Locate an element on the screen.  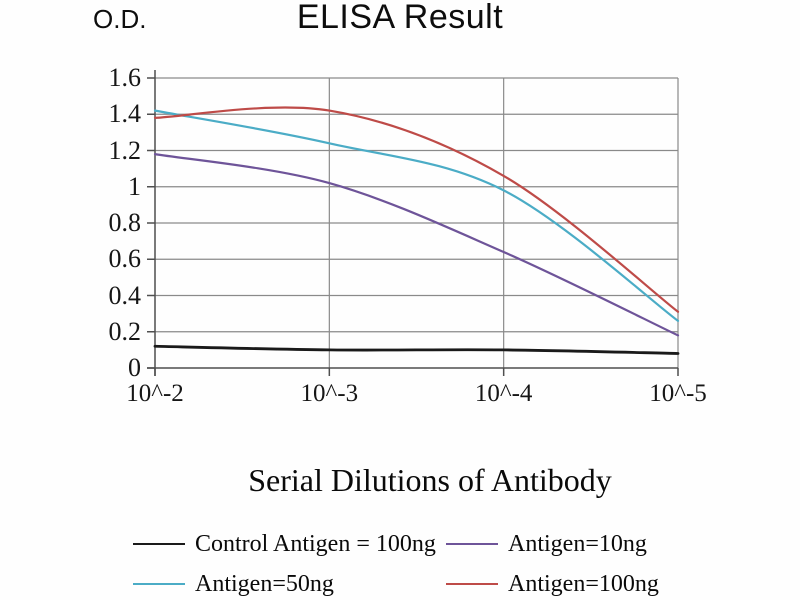
y-tick-label: 0.2 is located at coordinates (125, 331).